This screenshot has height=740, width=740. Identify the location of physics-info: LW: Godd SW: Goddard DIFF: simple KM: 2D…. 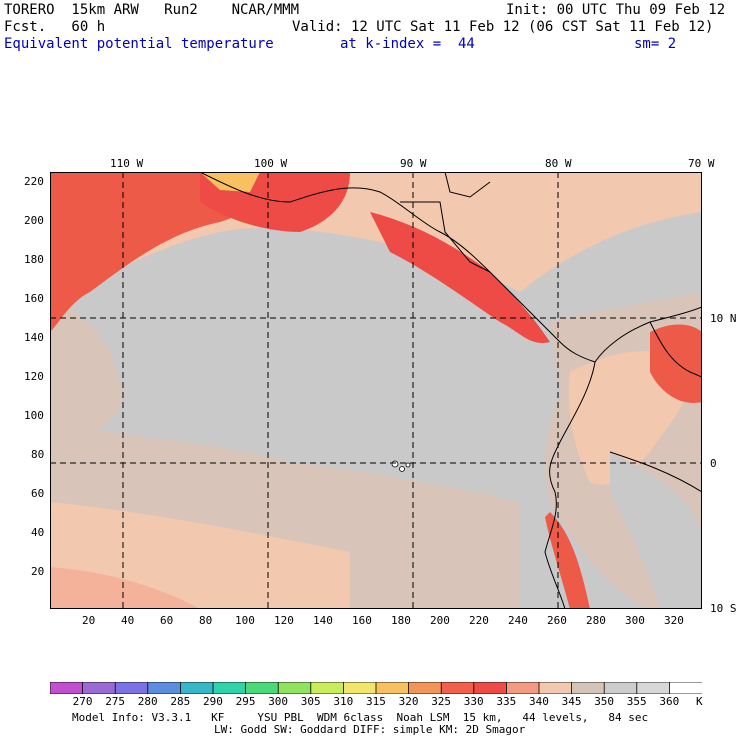
(370, 729).